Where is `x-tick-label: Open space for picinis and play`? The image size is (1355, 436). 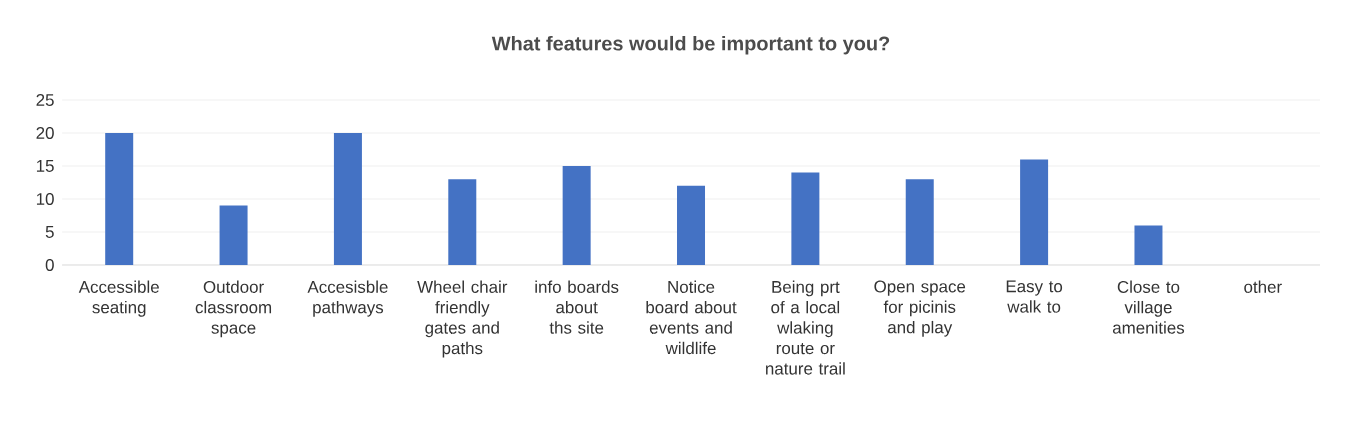
x-tick-label: Open space for picinis and play is located at coordinates (920, 308).